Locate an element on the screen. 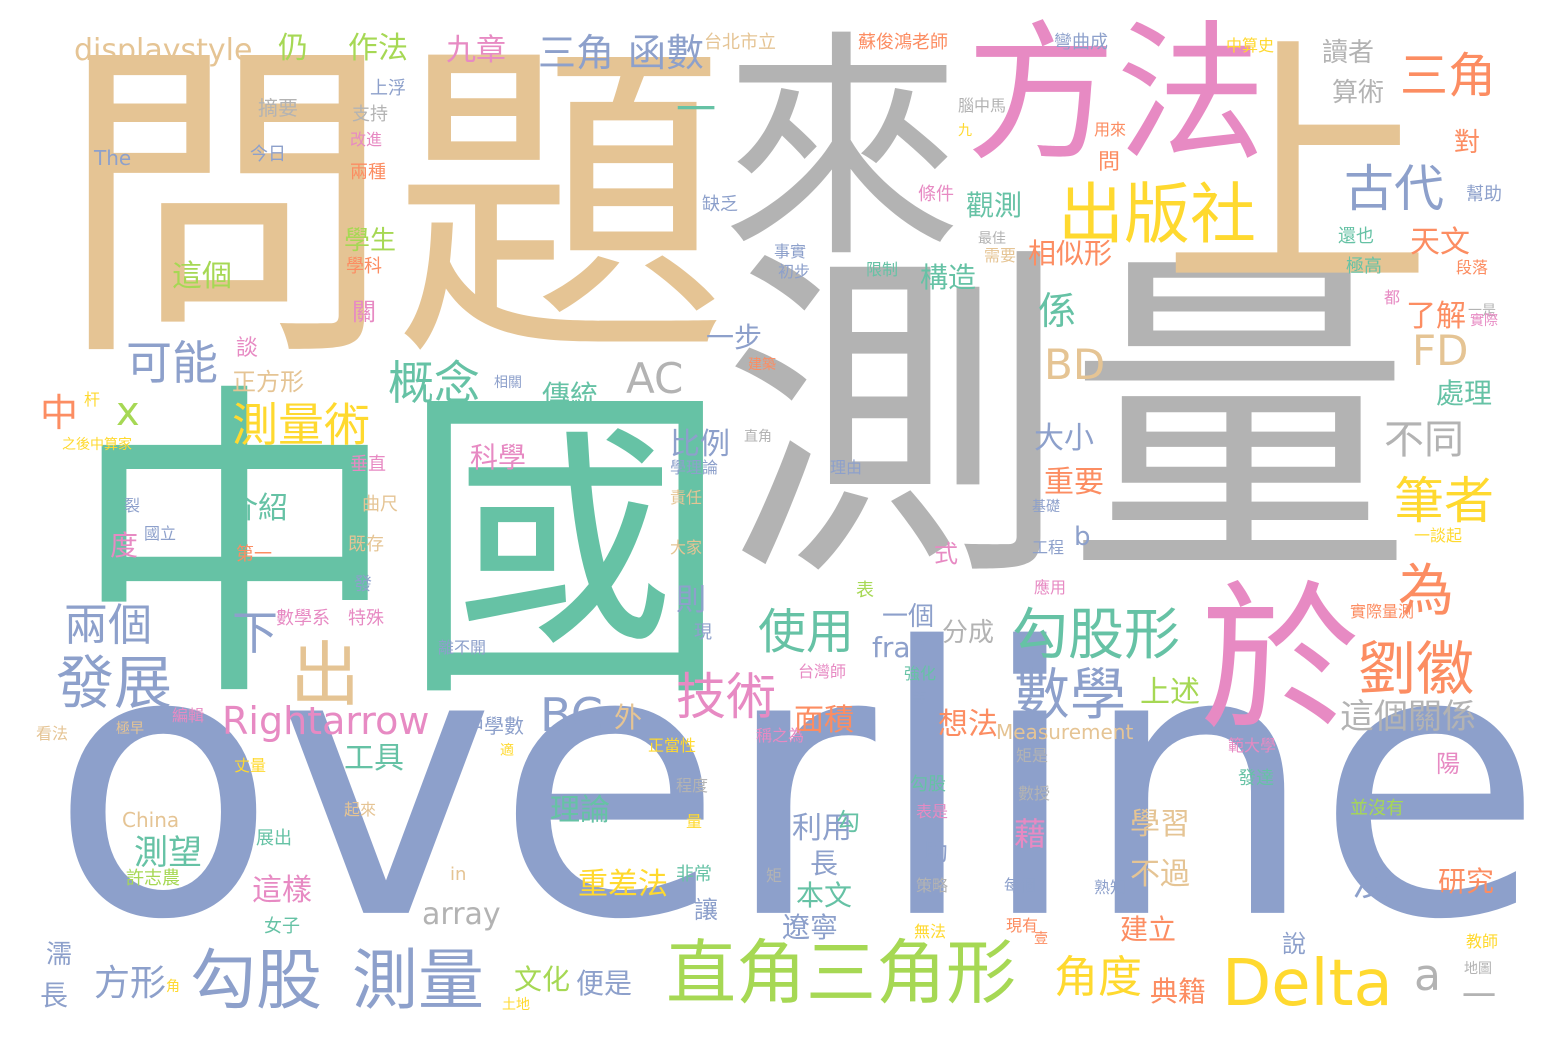  word: 台灣師 is located at coordinates (822, 671).